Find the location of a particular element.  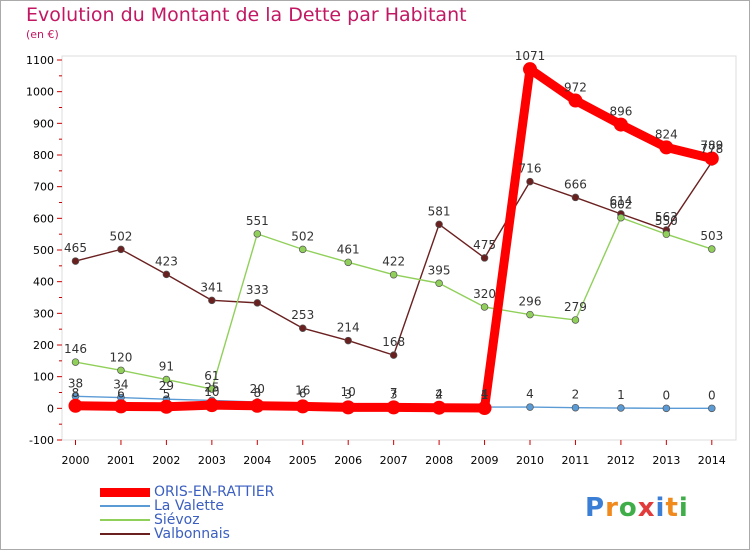

x-tick-label: 2014 is located at coordinates (712, 460).